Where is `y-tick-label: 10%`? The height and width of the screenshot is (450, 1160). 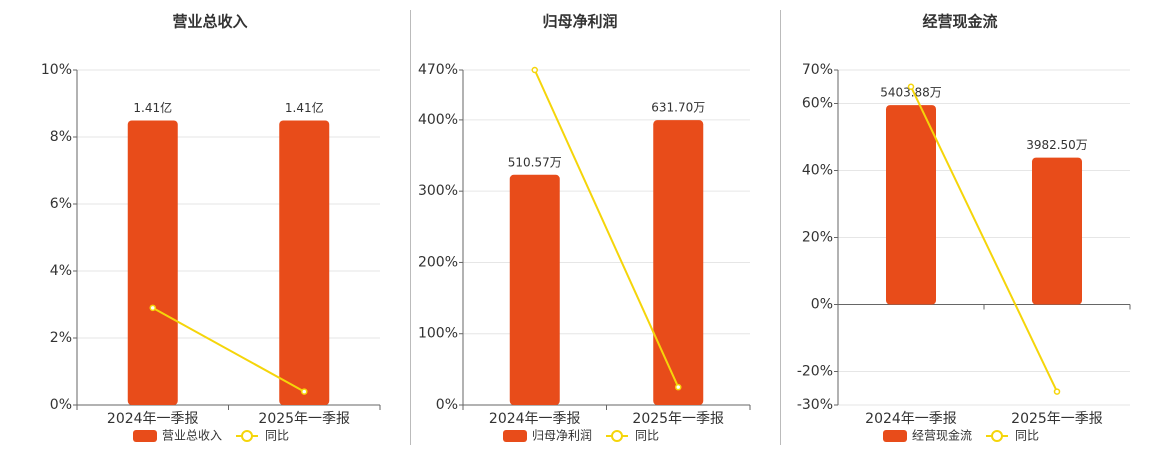 y-tick-label: 10% is located at coordinates (56, 70).